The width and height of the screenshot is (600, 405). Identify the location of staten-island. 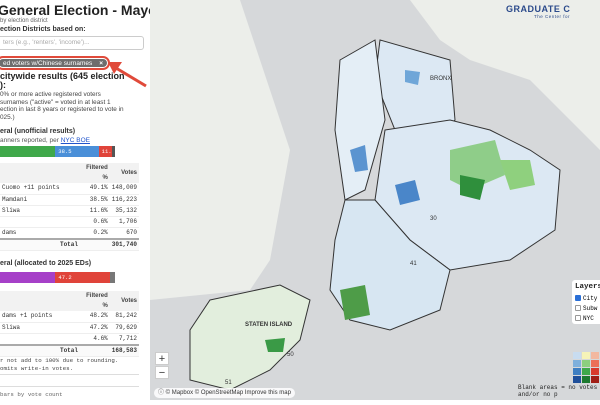
(250, 337).